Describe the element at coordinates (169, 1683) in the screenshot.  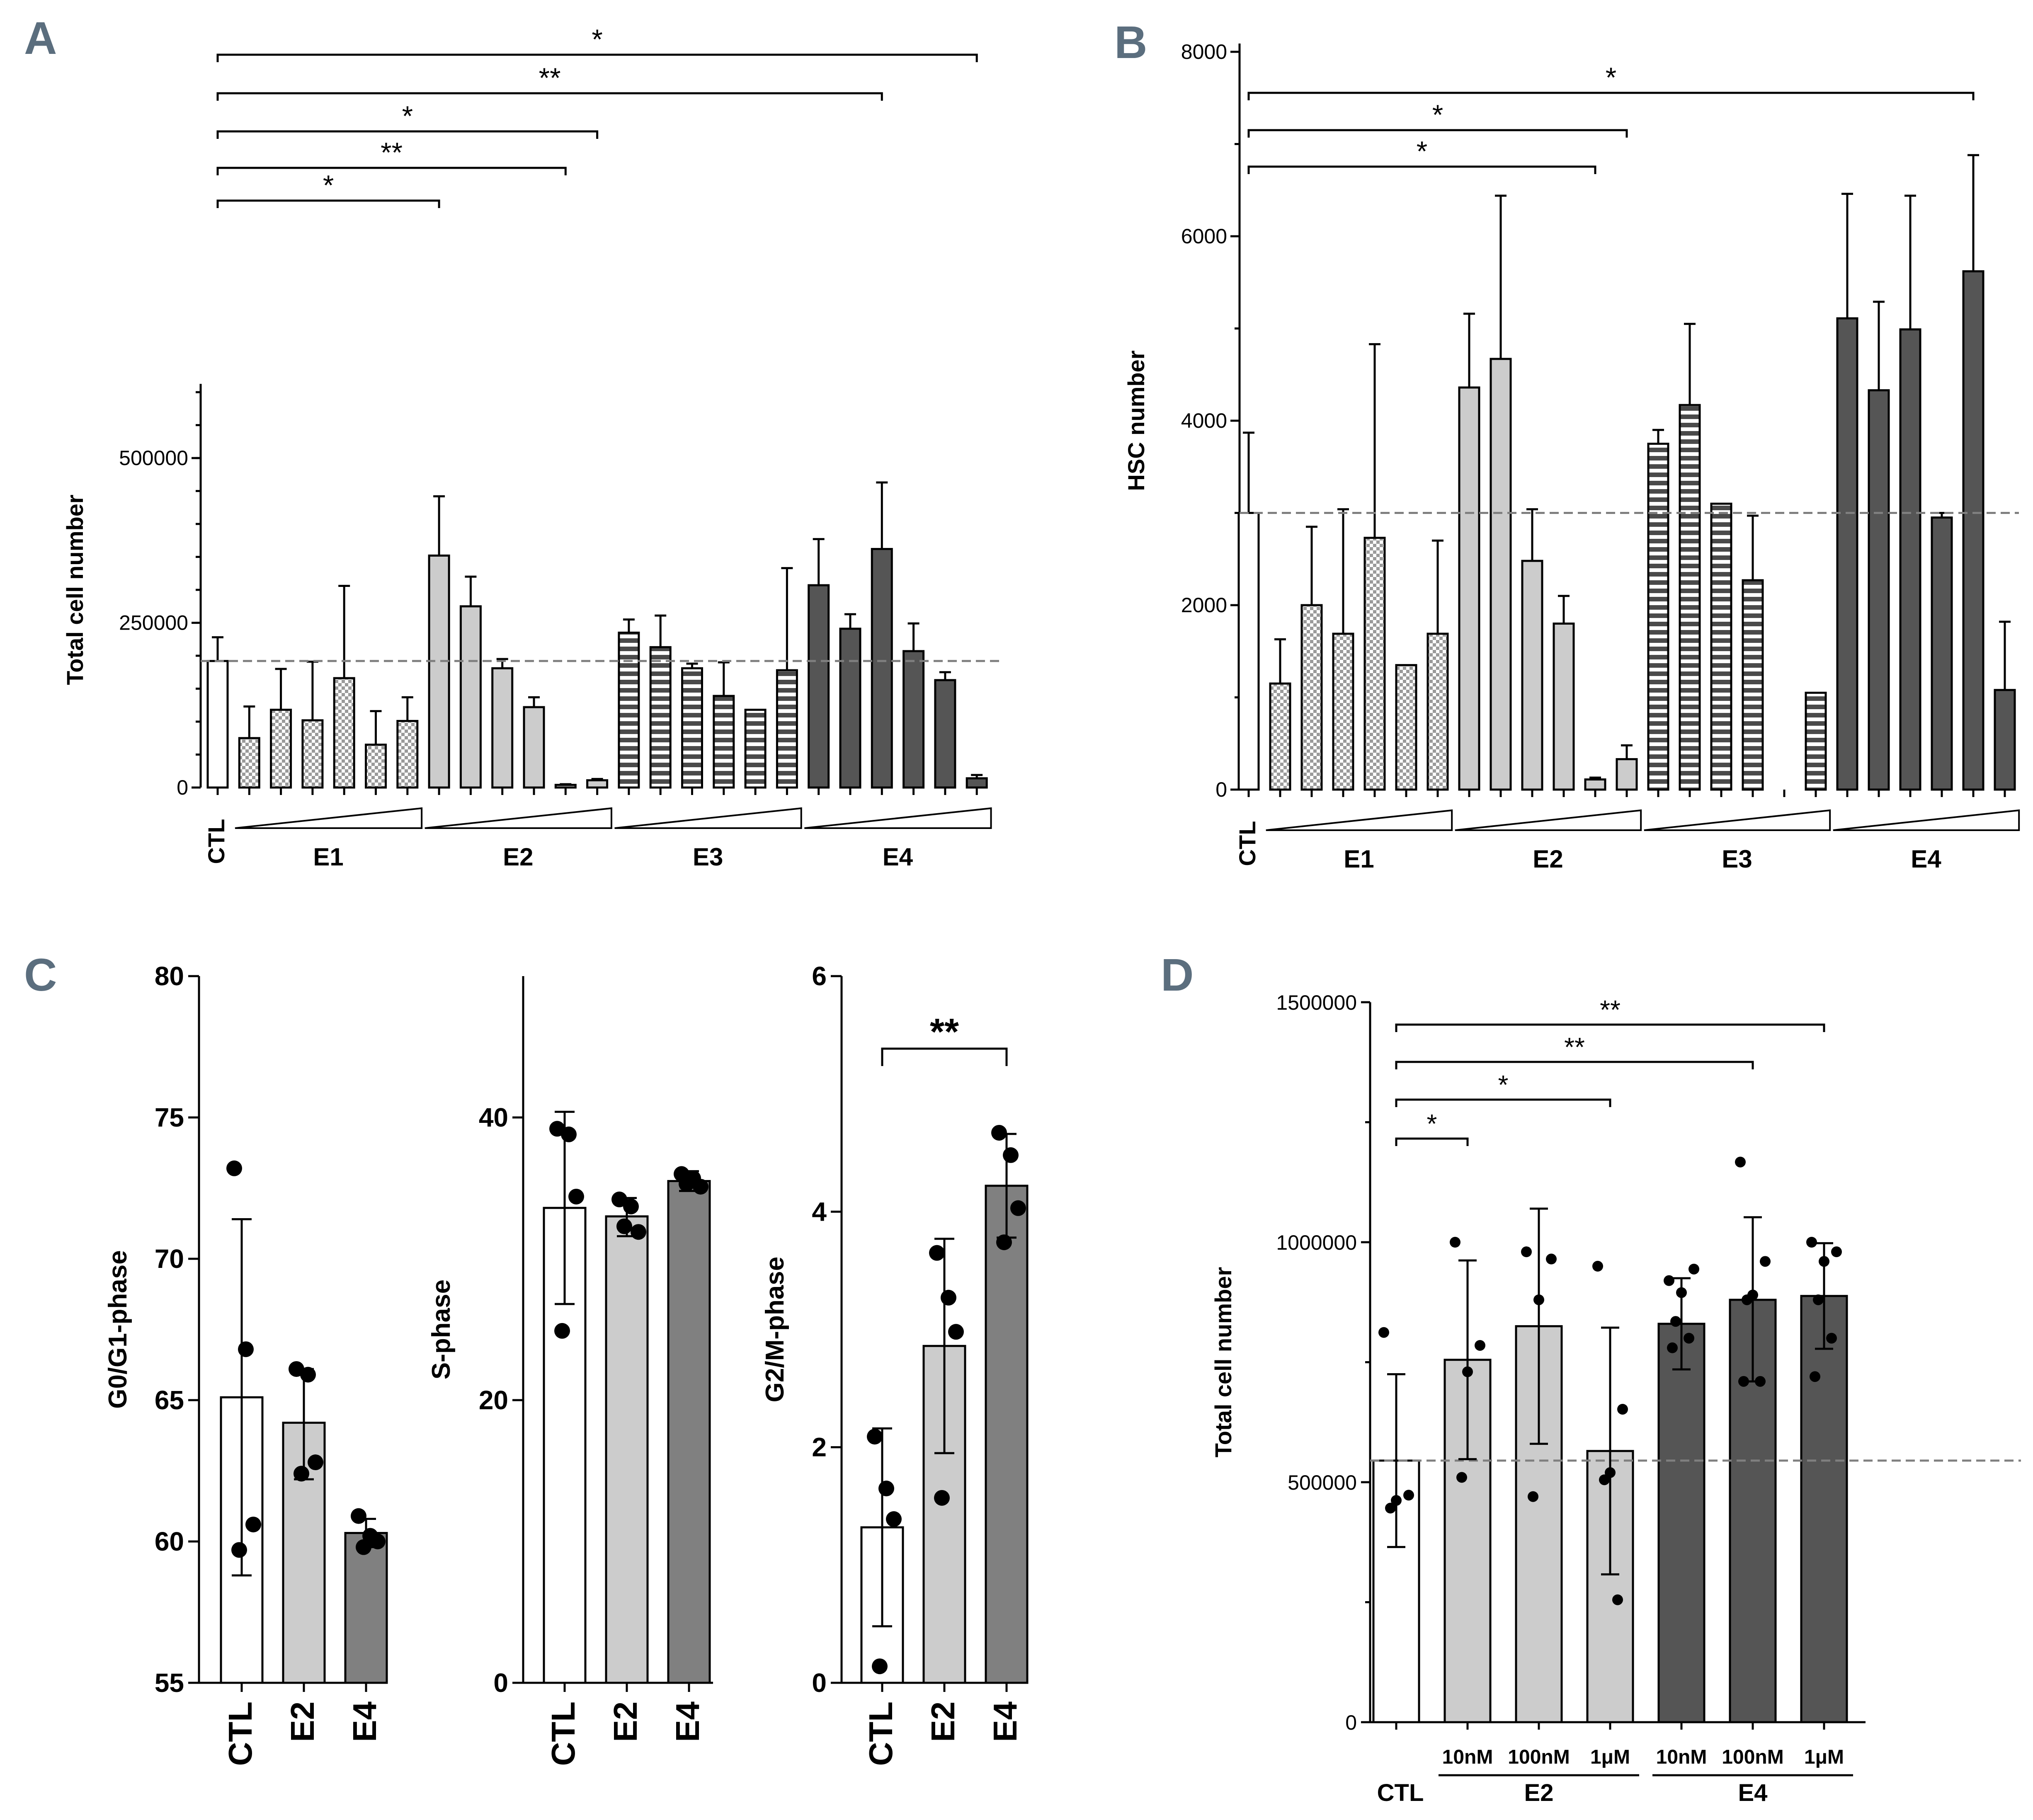
I see `y-tick-label: 55` at that location.